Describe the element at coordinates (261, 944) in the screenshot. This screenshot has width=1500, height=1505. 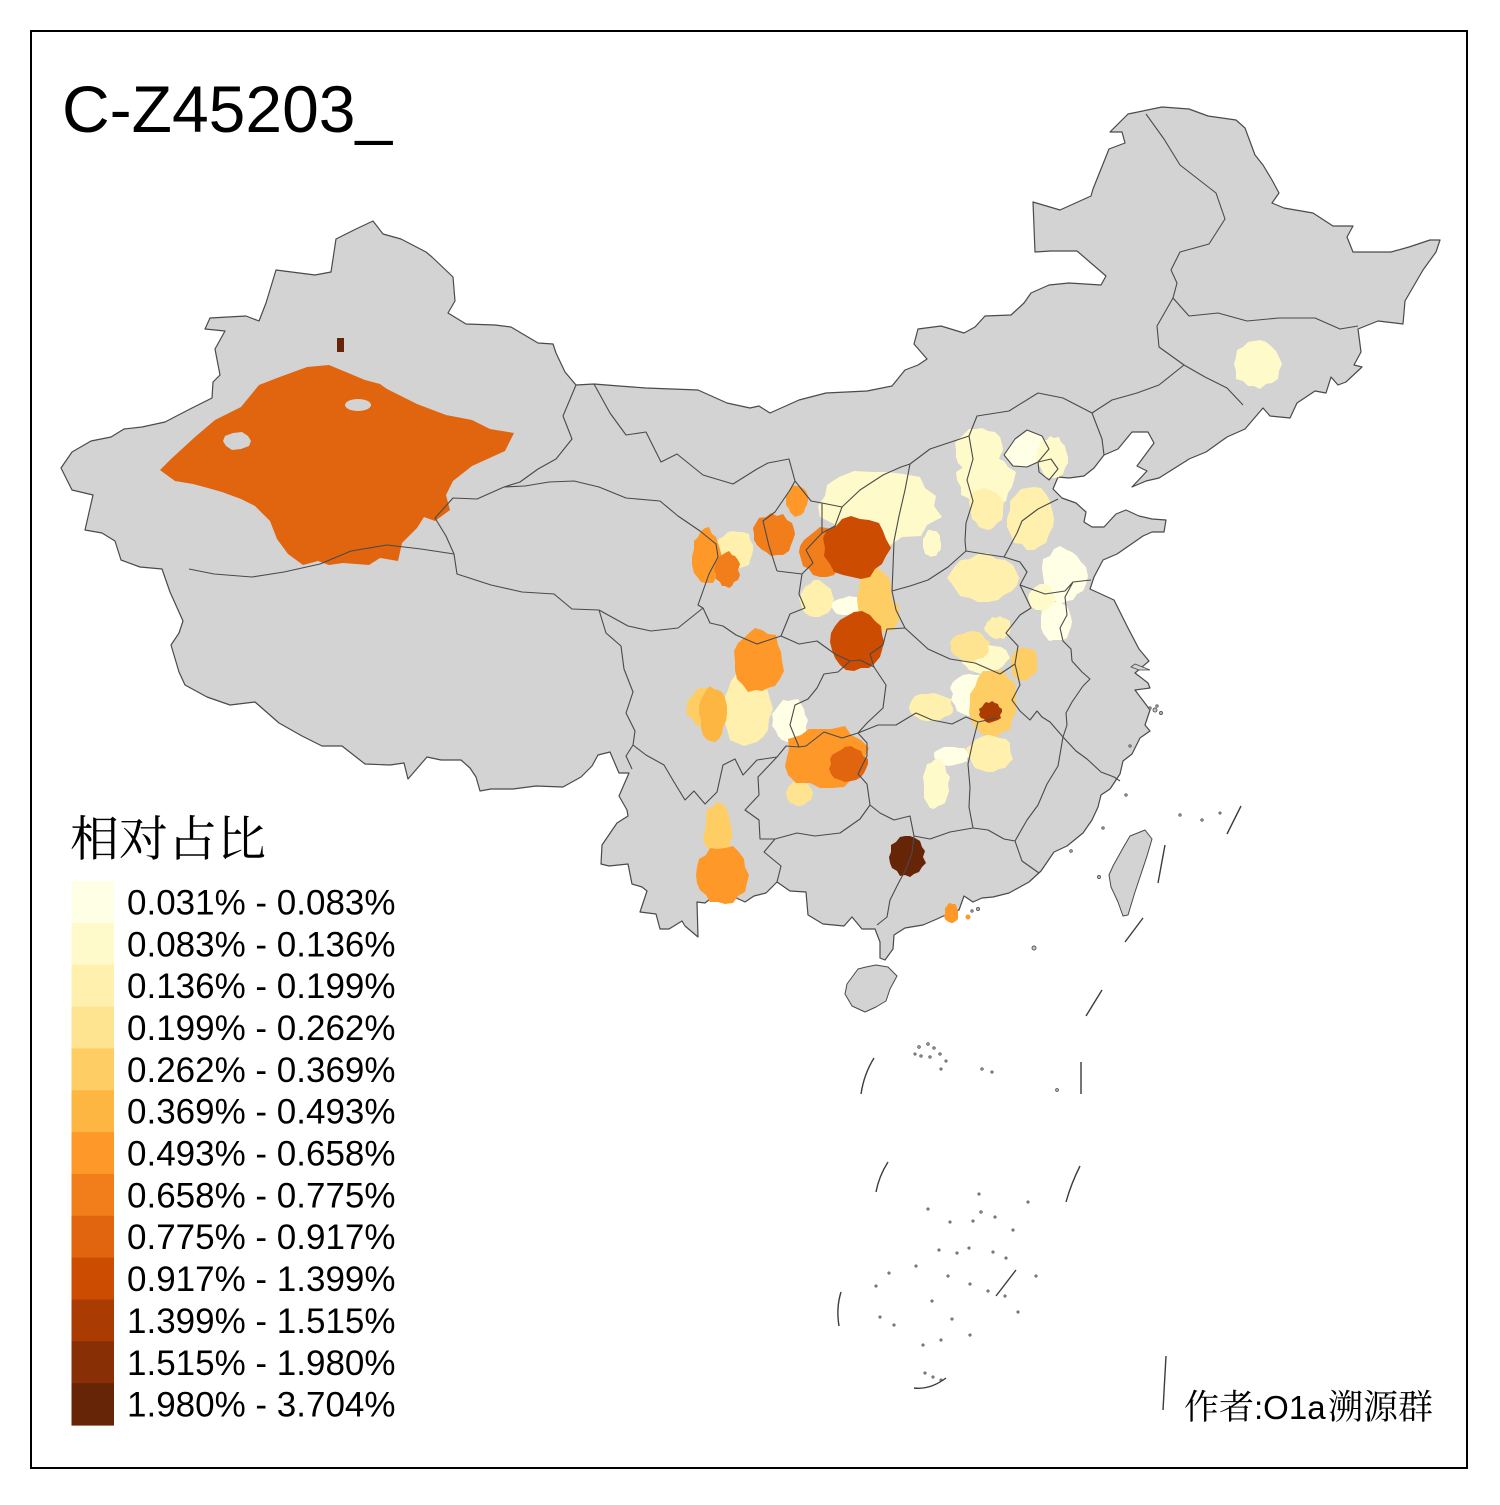
I see `svg-text: 0.083% - 0.136%` at that location.